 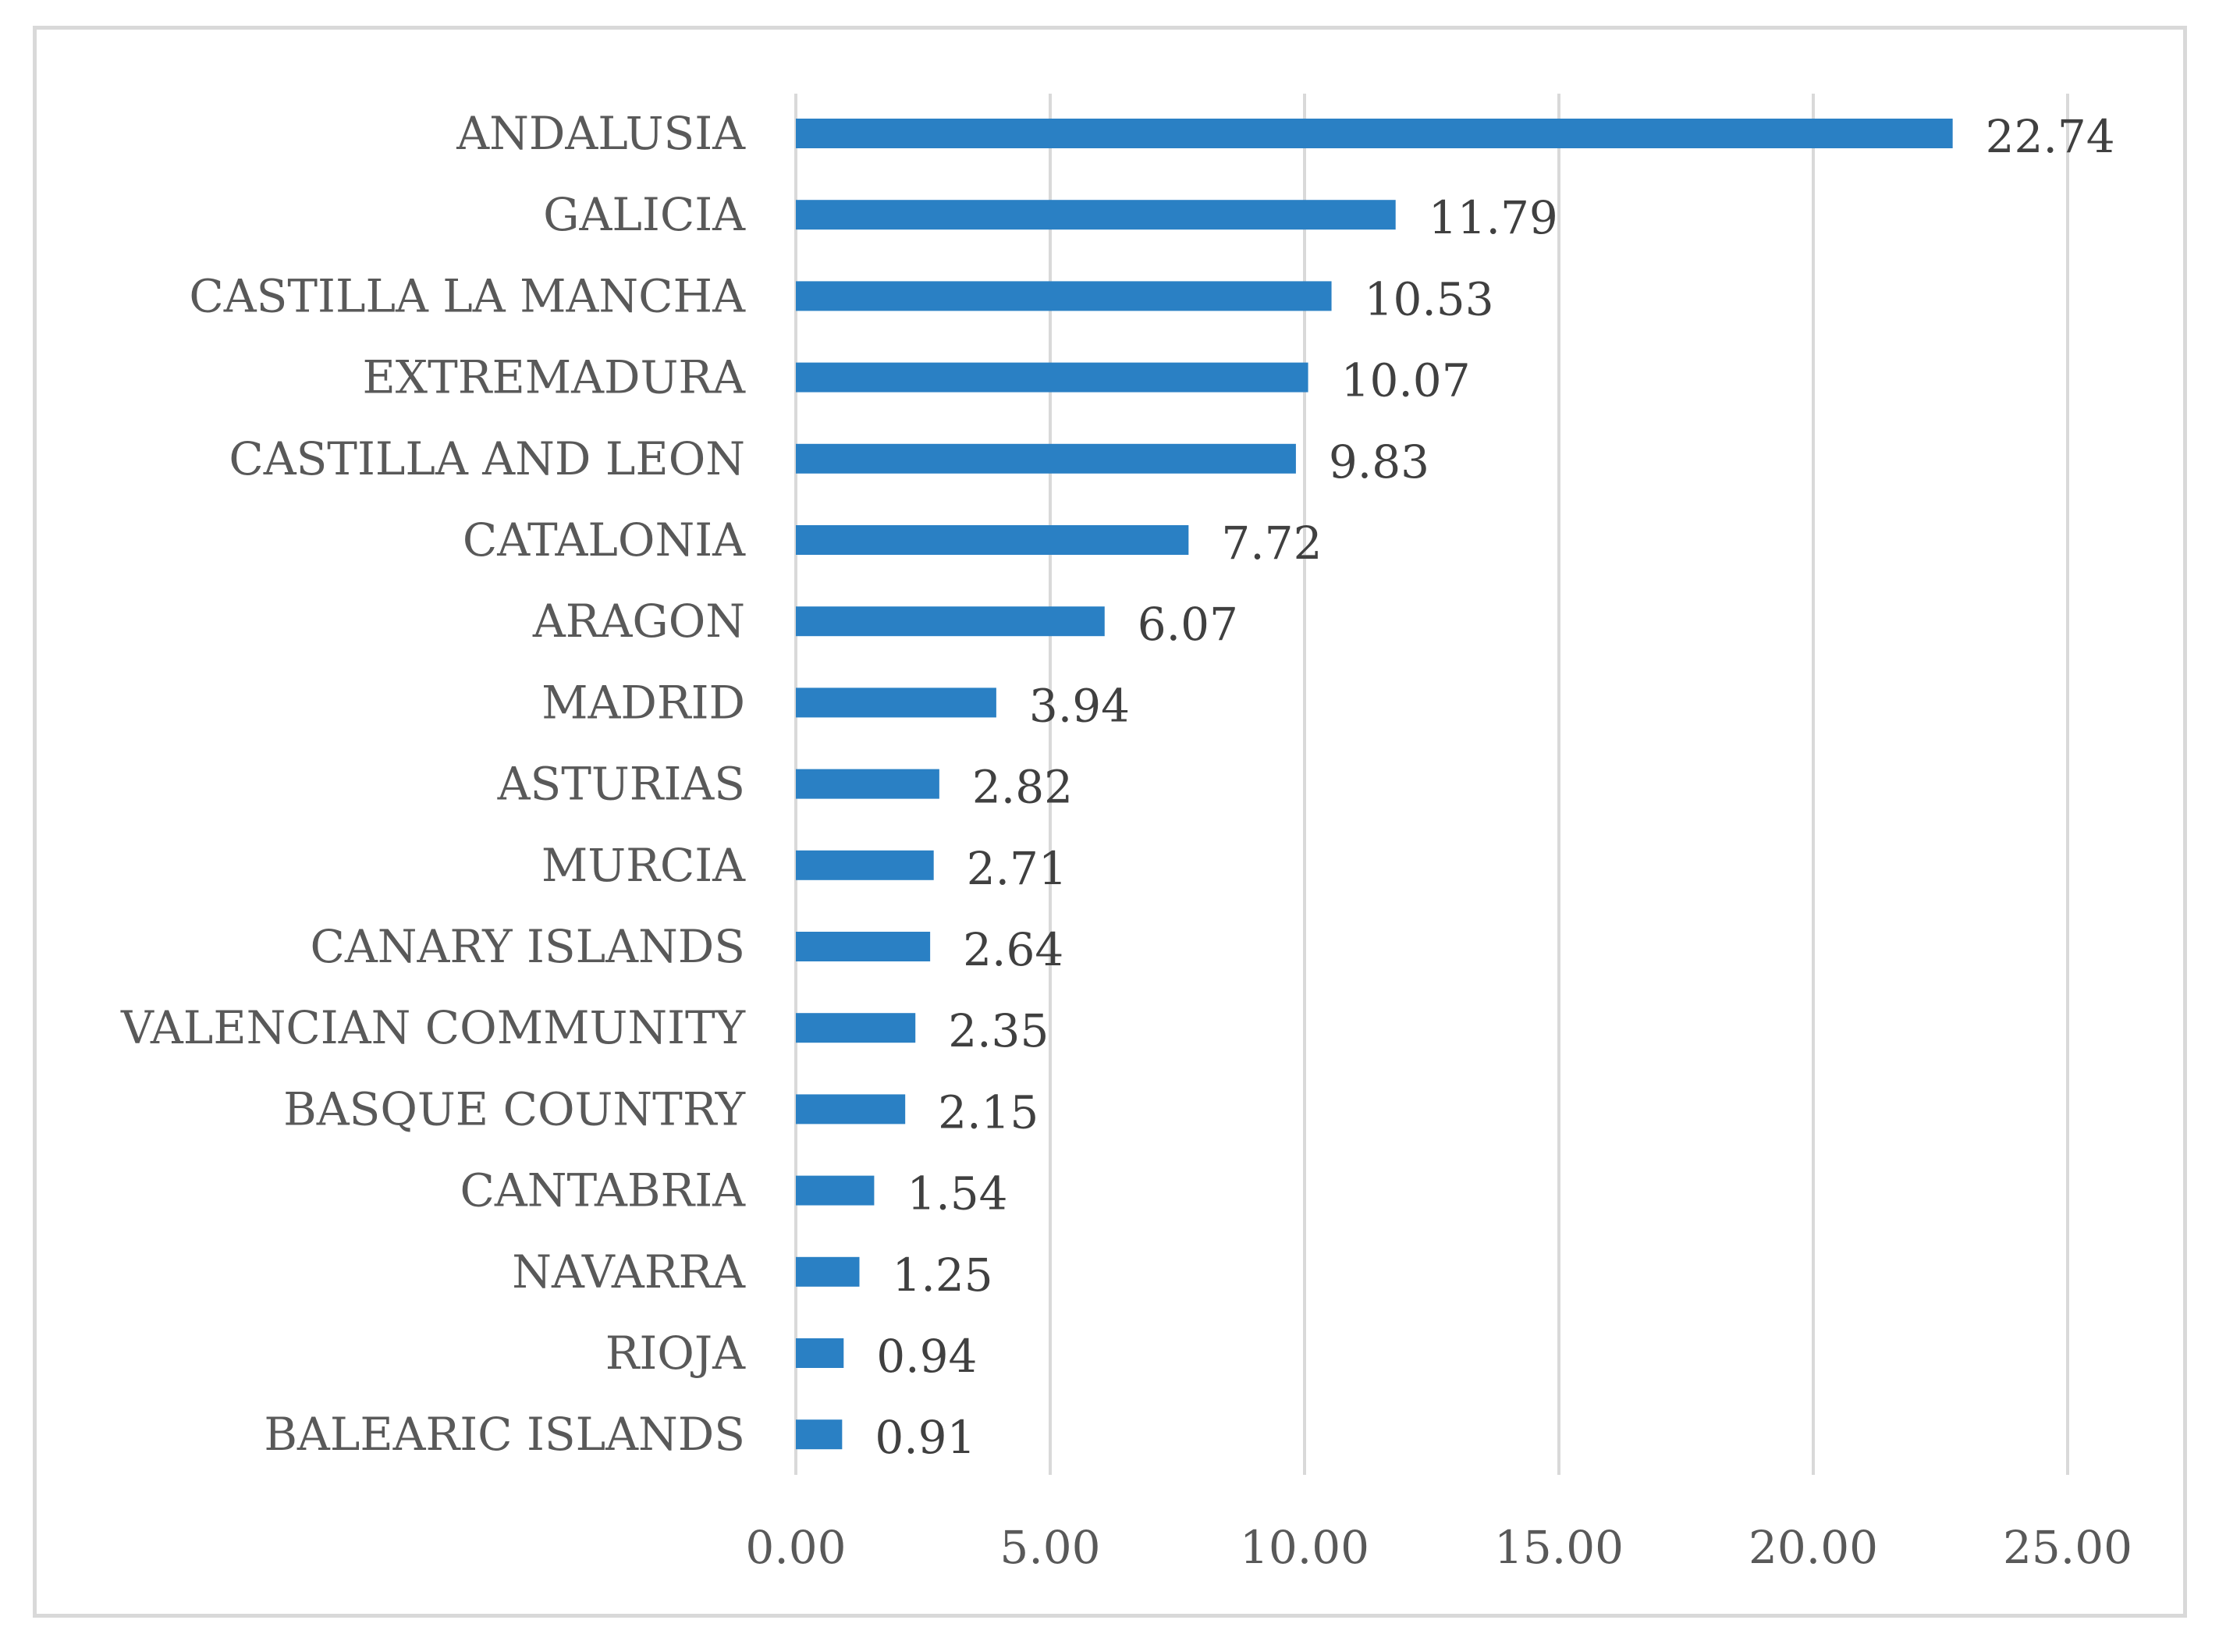 I want to click on category-label: CATALONIA, so click(x=604, y=540).